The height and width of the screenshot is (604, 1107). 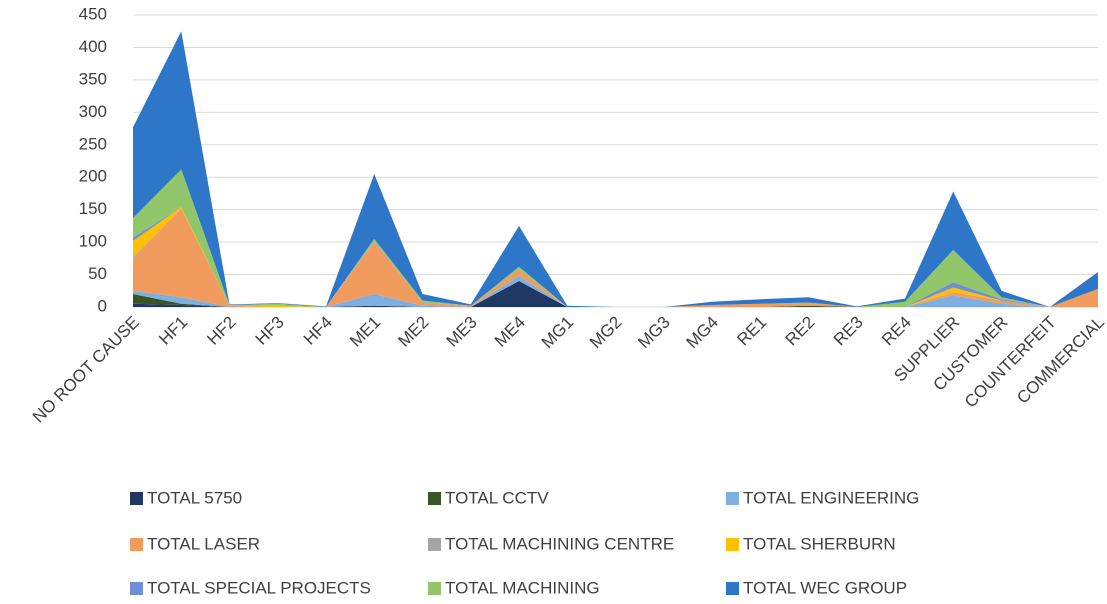 What do you see at coordinates (93, 46) in the screenshot?
I see `y-tick-label: 400` at bounding box center [93, 46].